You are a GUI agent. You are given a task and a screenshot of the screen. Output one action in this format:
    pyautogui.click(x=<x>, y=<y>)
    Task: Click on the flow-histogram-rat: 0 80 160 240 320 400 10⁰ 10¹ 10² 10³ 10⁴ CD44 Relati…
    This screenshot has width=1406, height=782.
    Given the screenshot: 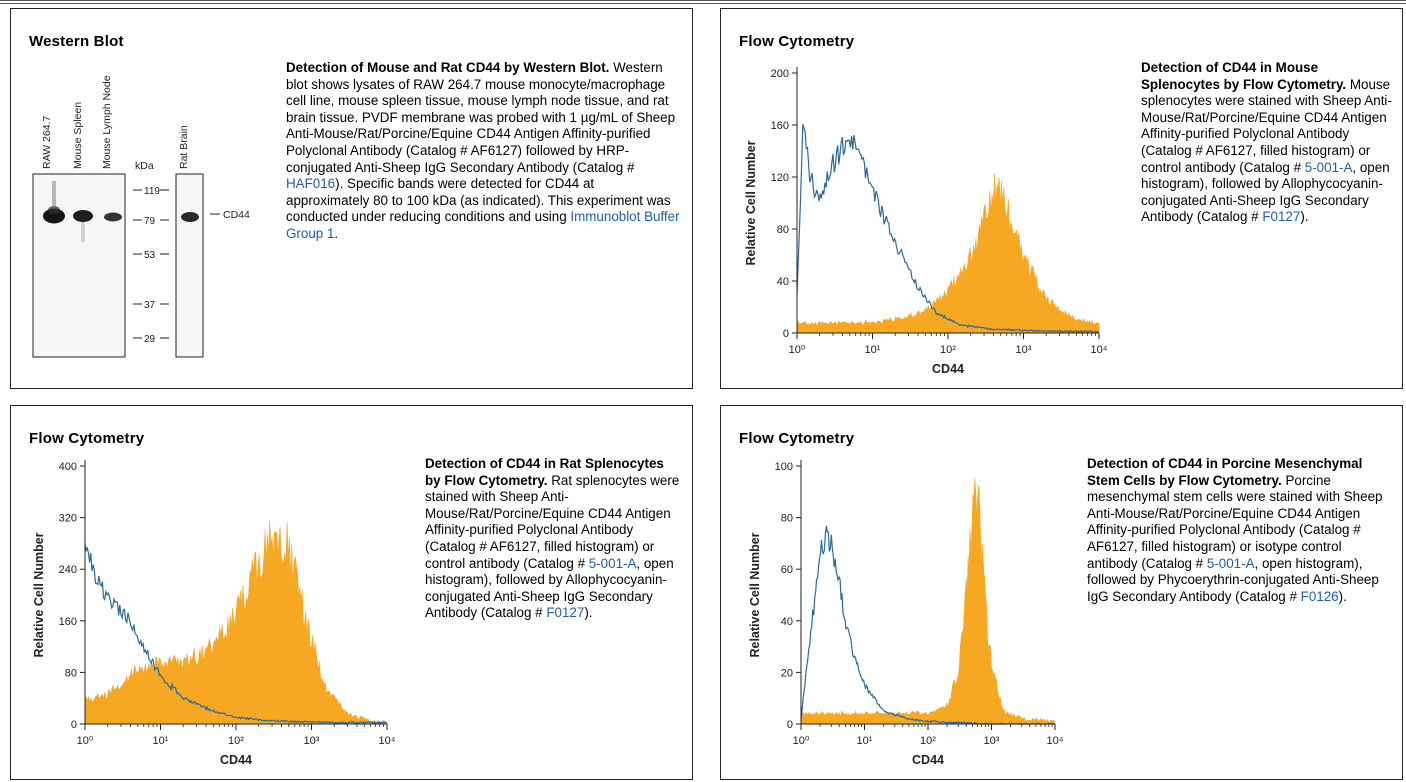 What is the action you would take?
    pyautogui.click(x=214, y=613)
    